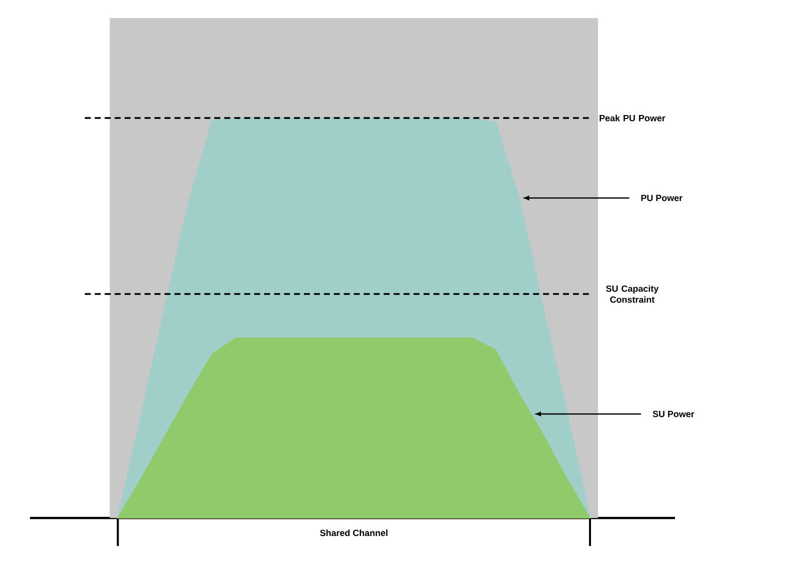  I want to click on ref-line-label: Peak PU Power, so click(633, 118).